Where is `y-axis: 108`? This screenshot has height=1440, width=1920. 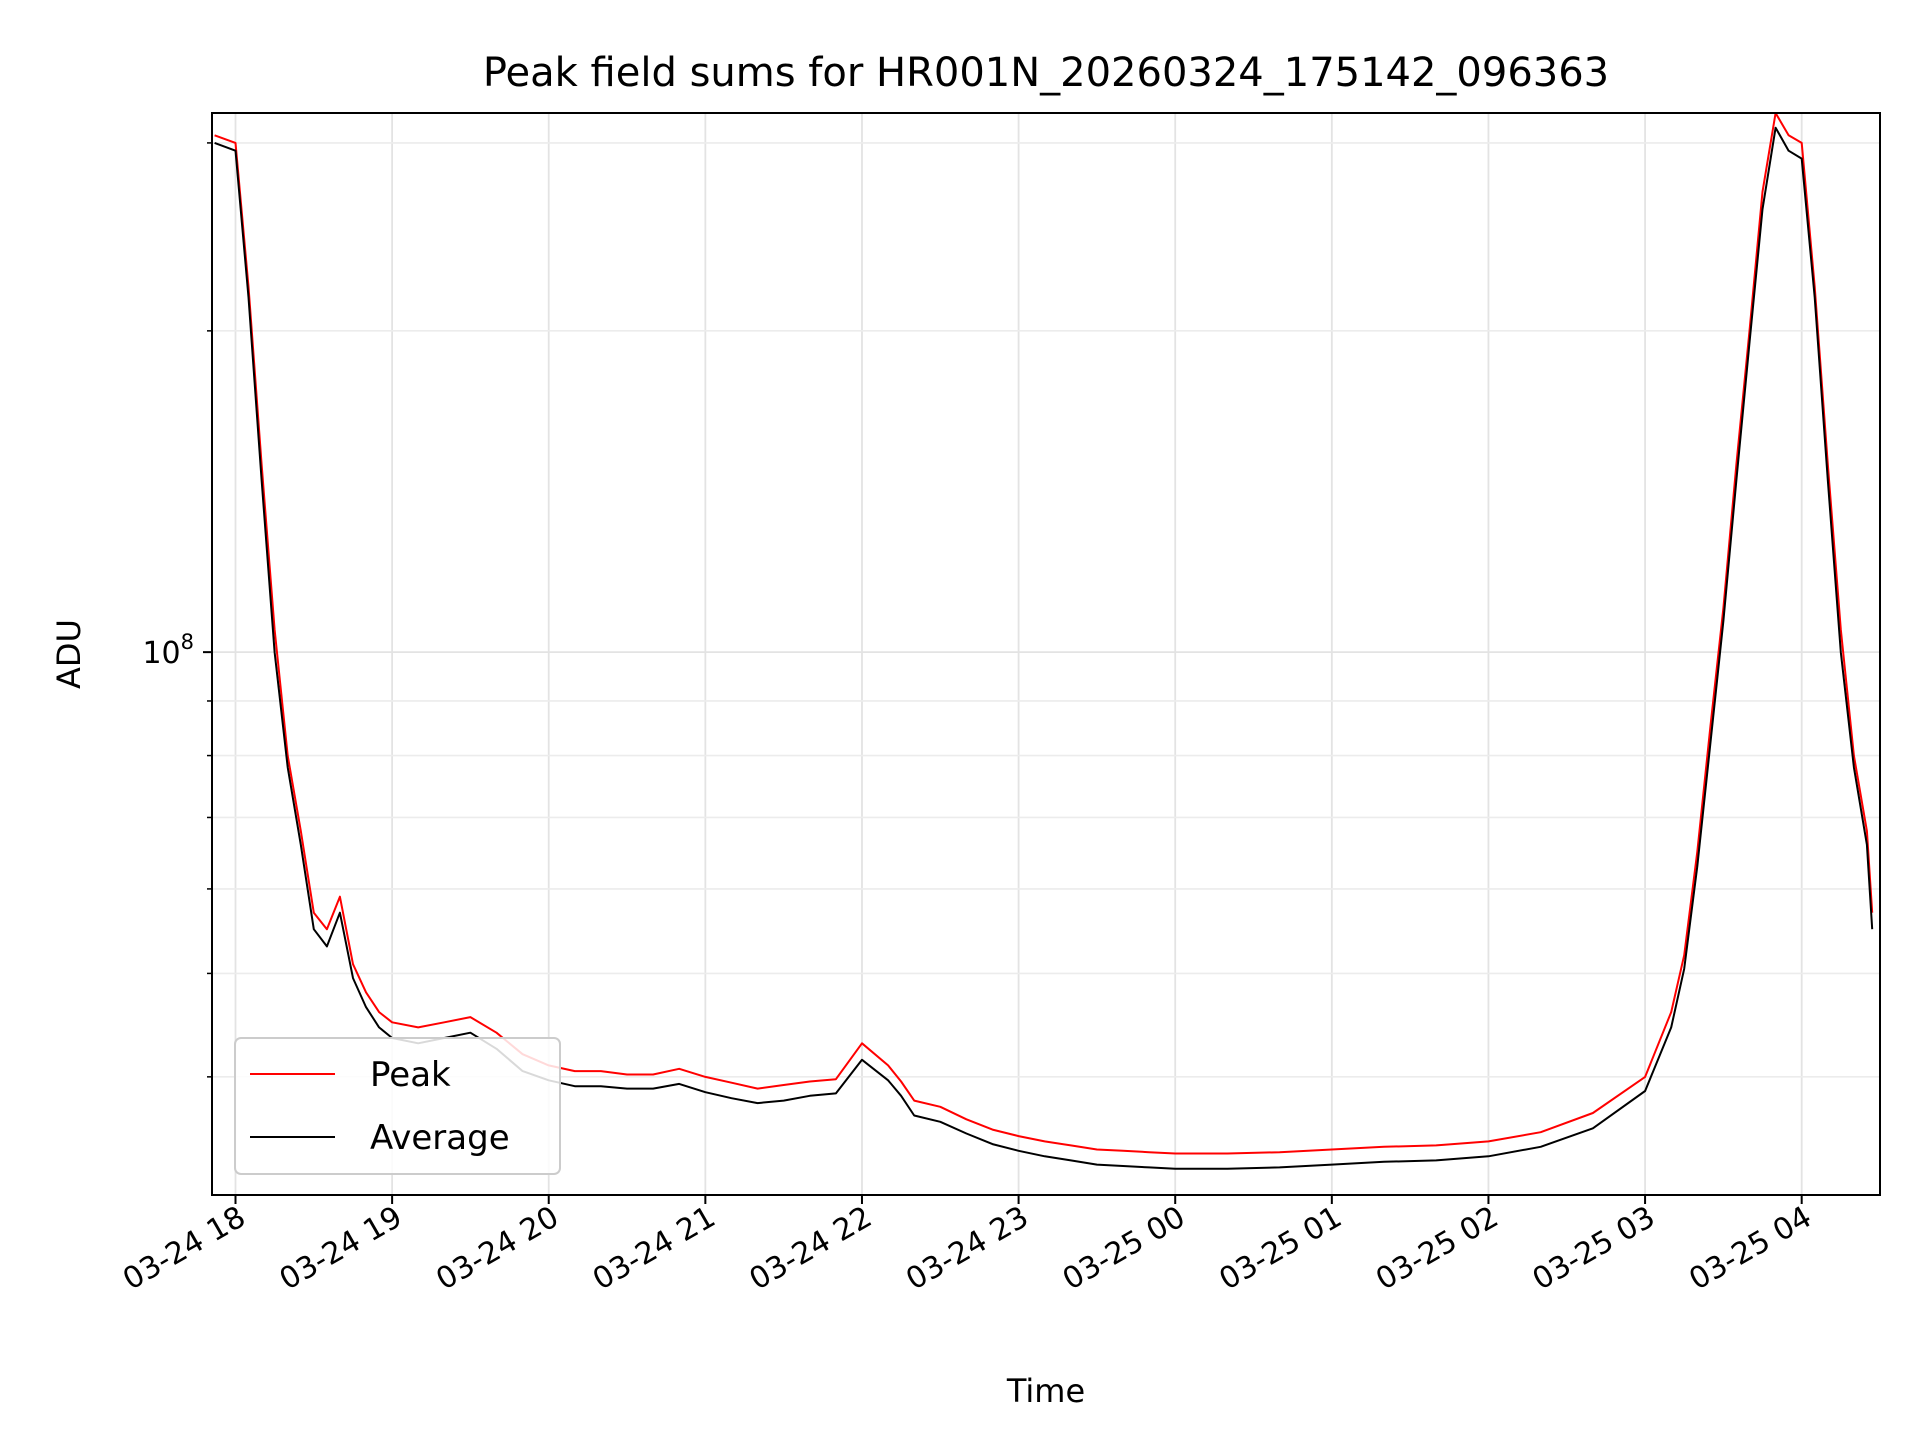 y-axis: 108 is located at coordinates (177, 610).